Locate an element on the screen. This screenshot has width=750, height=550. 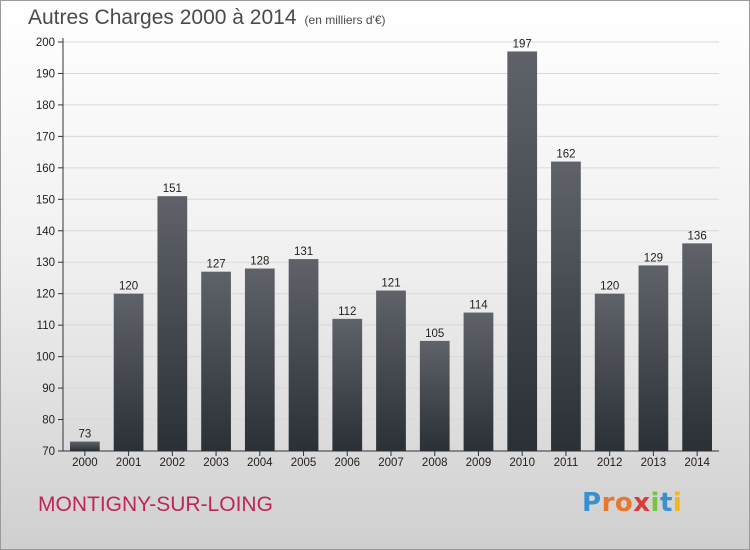
y-tick-label: 140 is located at coordinates (45, 232).